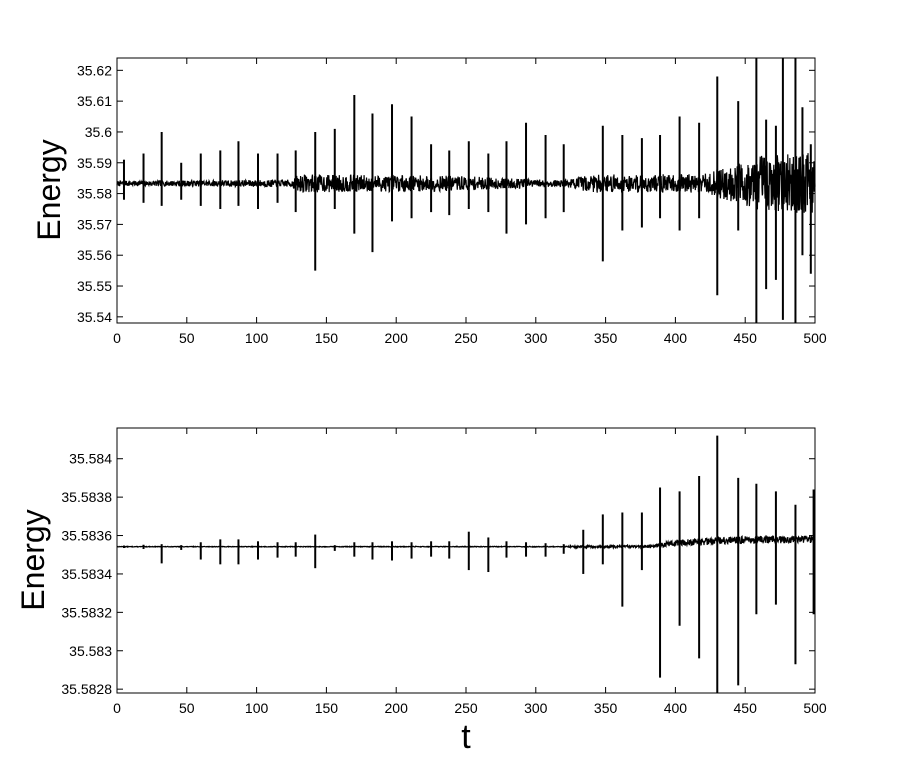  What do you see at coordinates (94, 255) in the screenshot?
I see `y-tick-label: 35.56` at bounding box center [94, 255].